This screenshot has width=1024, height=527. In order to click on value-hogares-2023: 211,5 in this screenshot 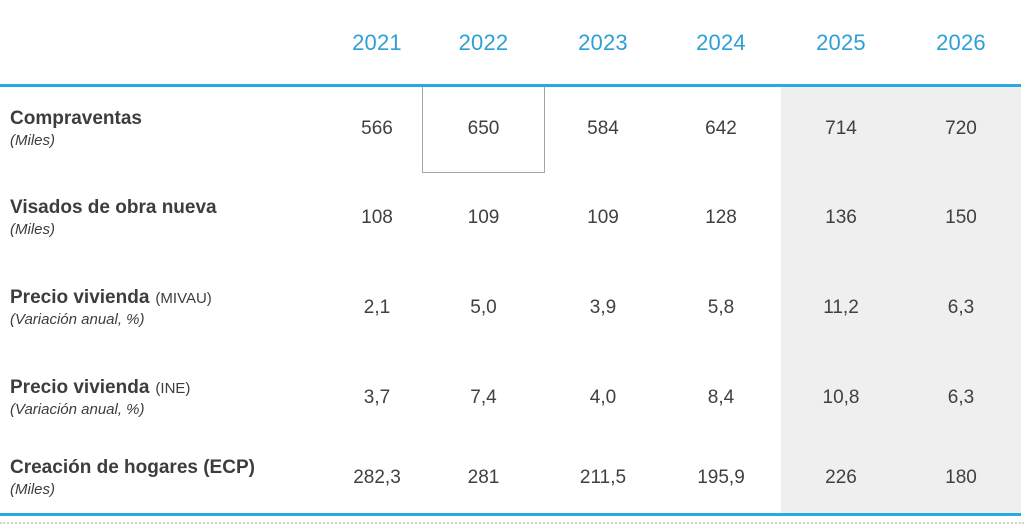, I will do `click(603, 477)`.